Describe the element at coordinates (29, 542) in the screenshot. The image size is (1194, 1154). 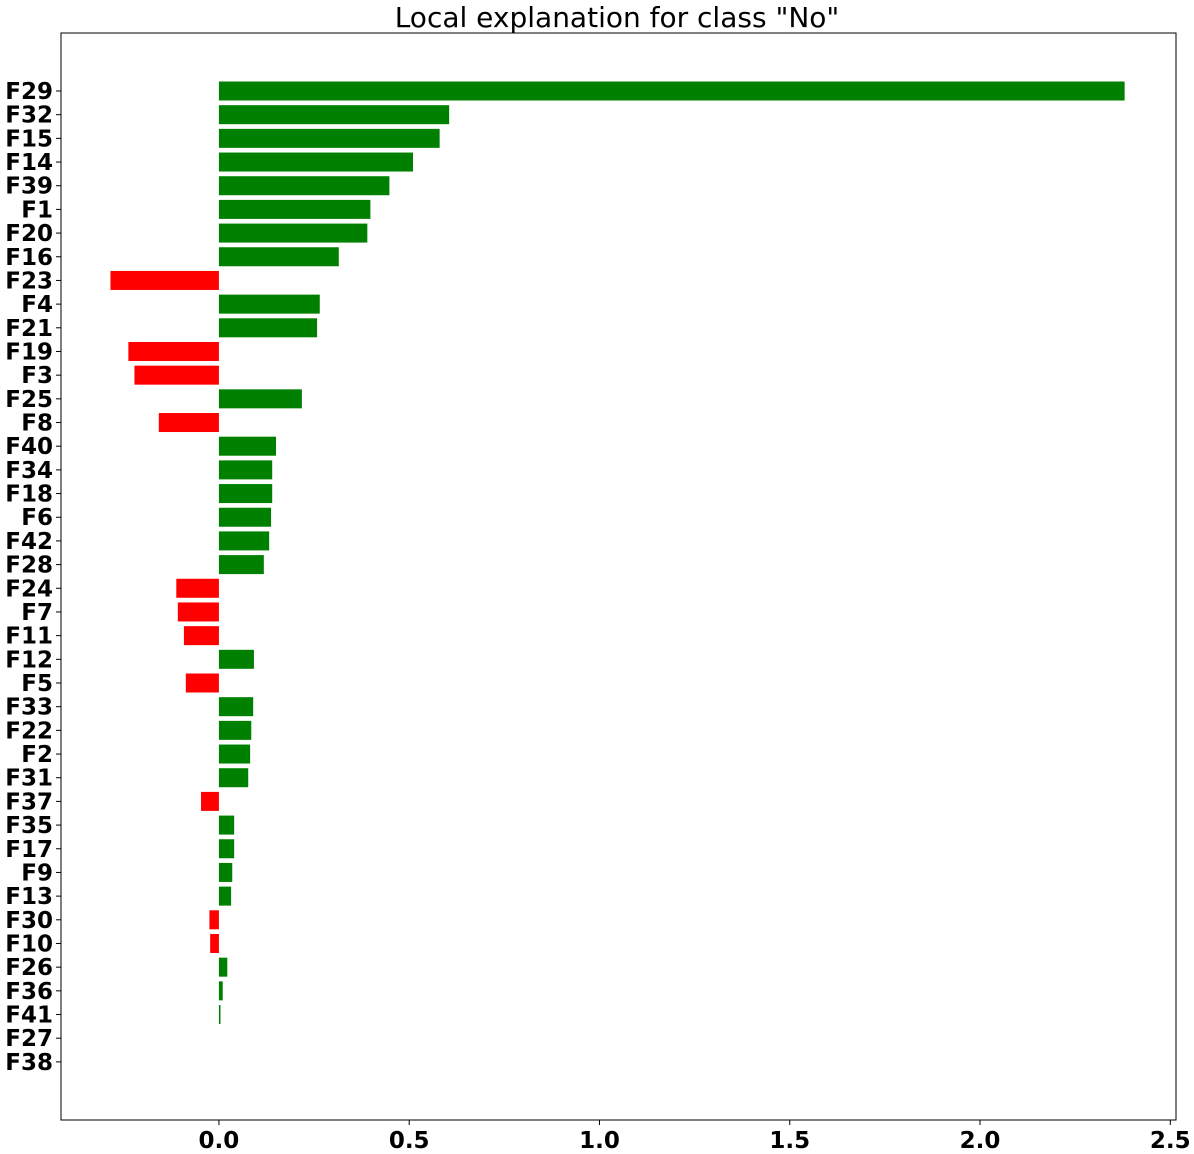
I see `y-tick-label: F42` at that location.